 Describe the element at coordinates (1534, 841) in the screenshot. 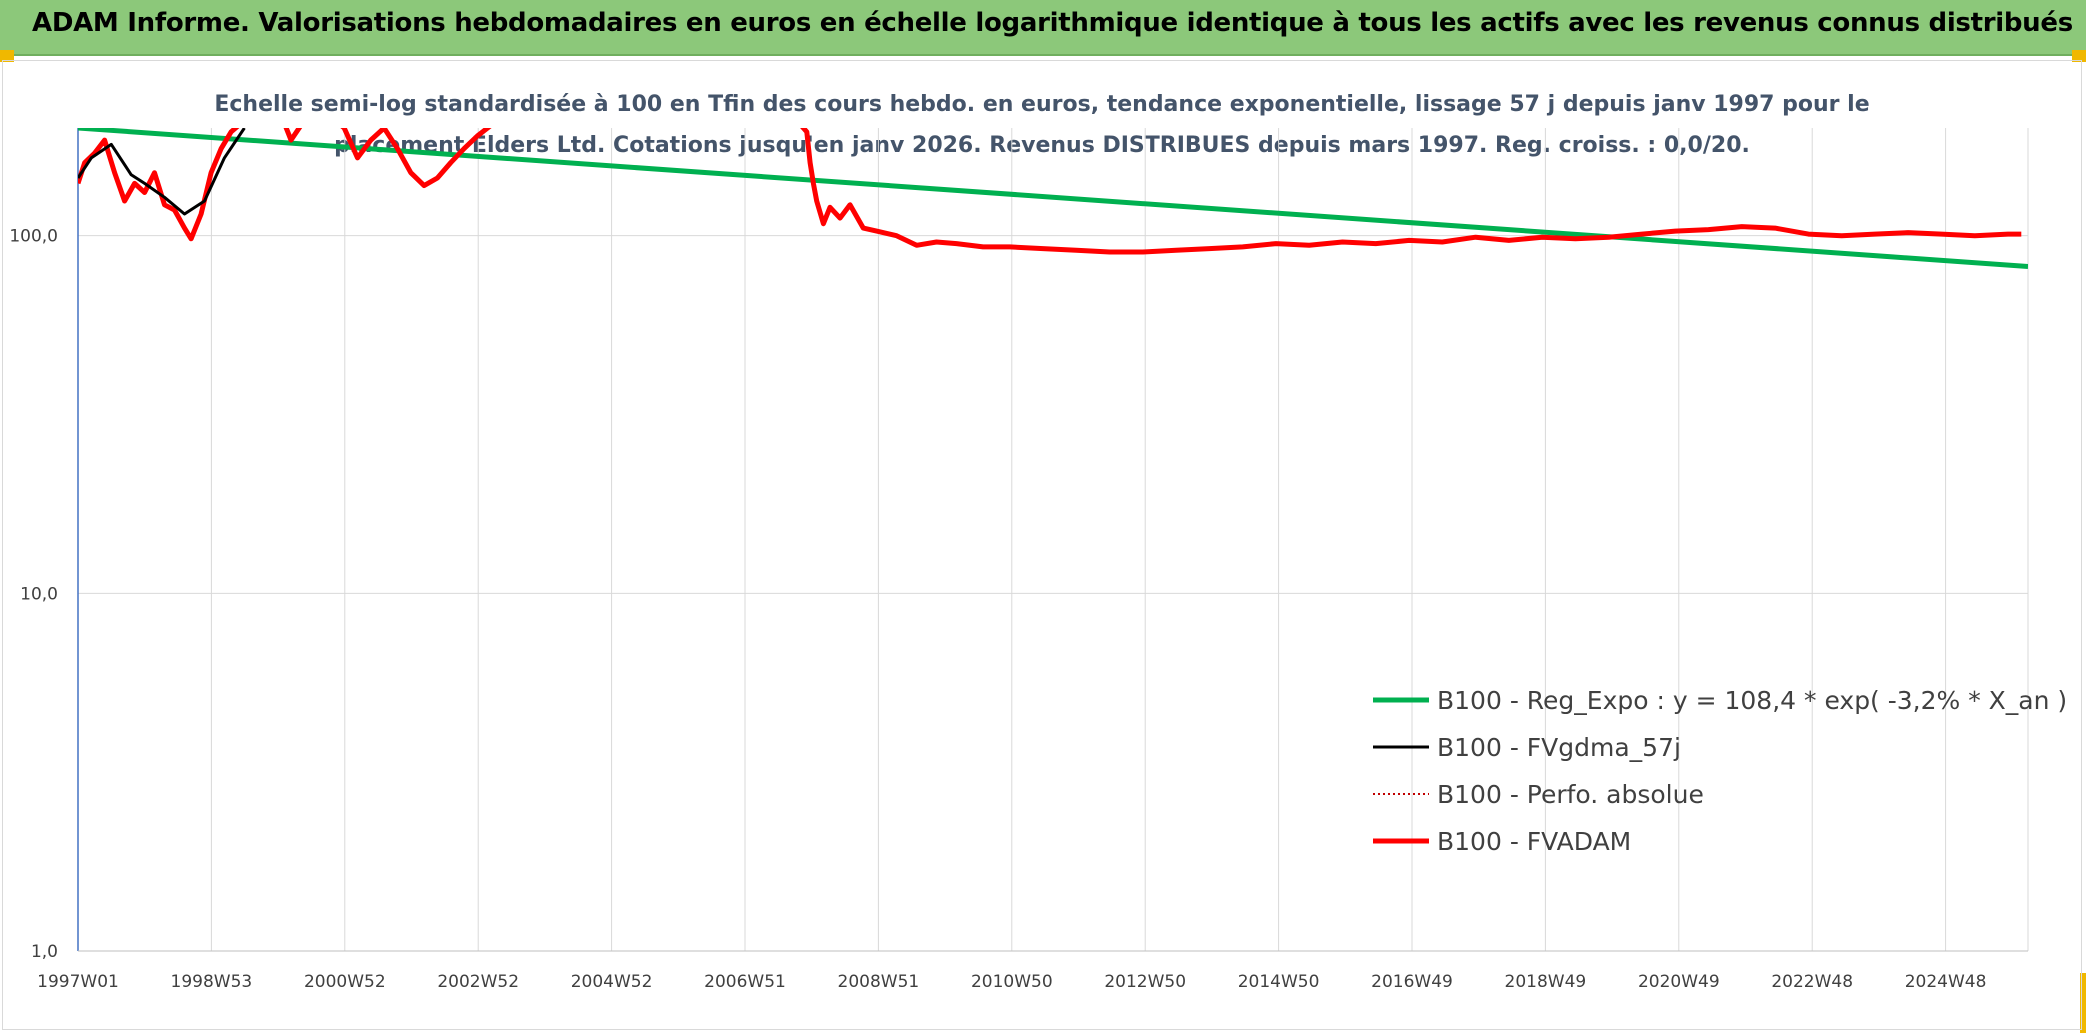

I see `legend-label: B100 - FVADAM` at that location.